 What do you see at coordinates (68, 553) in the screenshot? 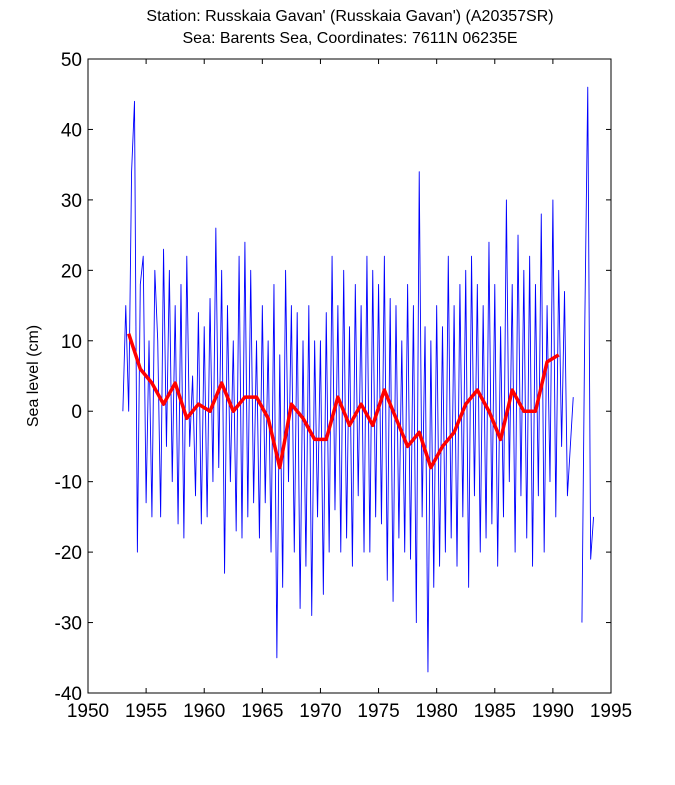
I see `y-tick-label: -20` at bounding box center [68, 553].